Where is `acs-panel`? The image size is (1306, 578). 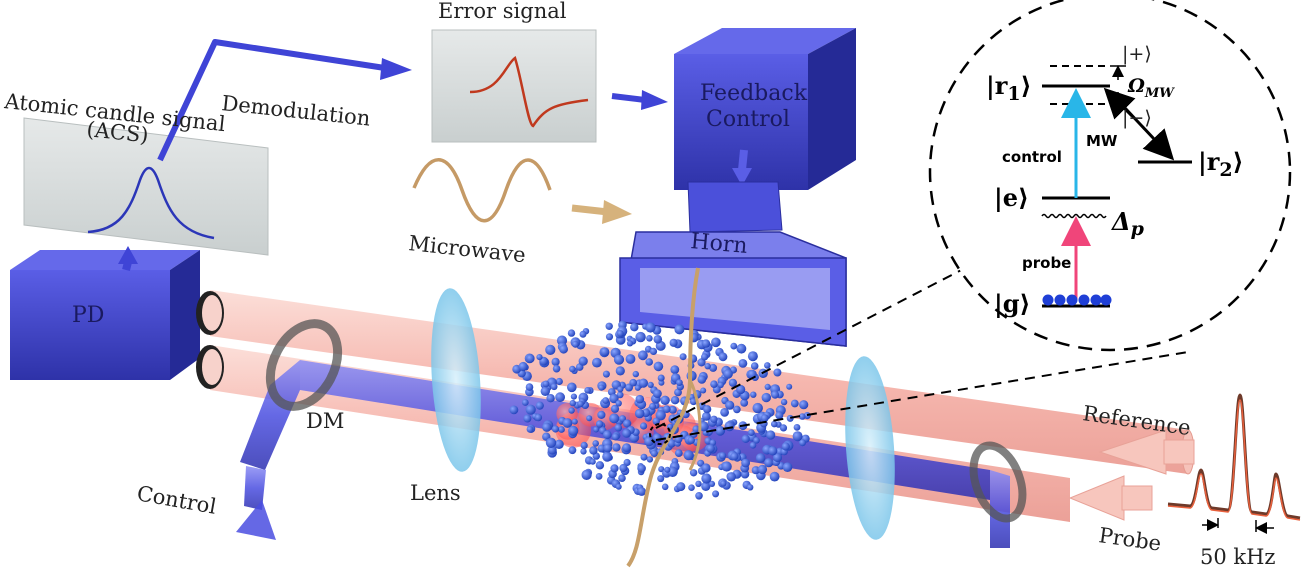
acs-panel is located at coordinates (146, 186).